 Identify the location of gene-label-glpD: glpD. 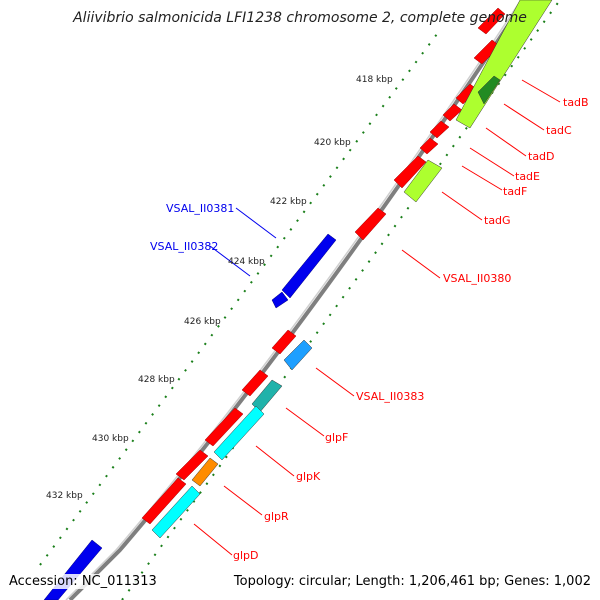
(246, 555).